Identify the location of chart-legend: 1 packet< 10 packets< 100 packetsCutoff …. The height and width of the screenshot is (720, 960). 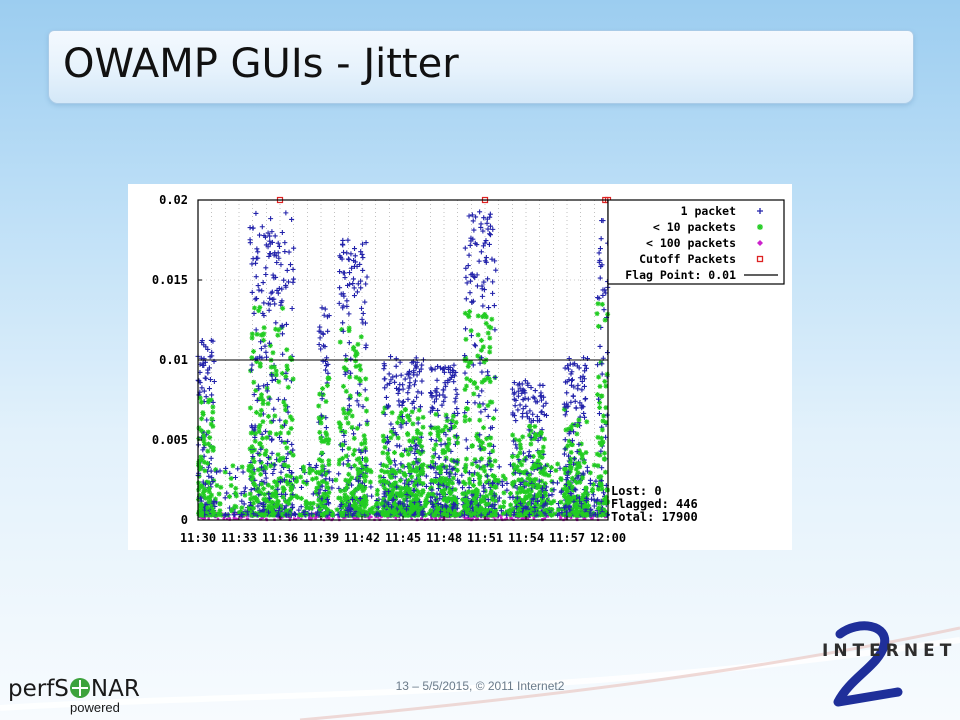
(696, 242).